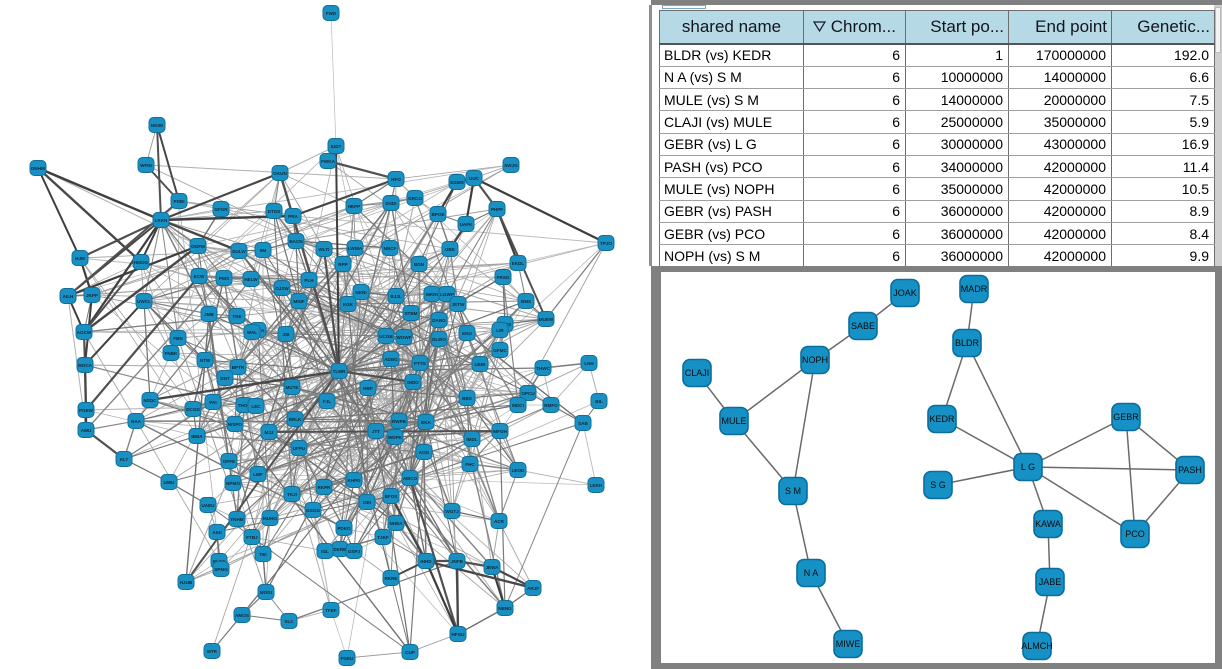 The width and height of the screenshot is (1222, 669). I want to click on svg-text: GGGG, so click(313, 510).